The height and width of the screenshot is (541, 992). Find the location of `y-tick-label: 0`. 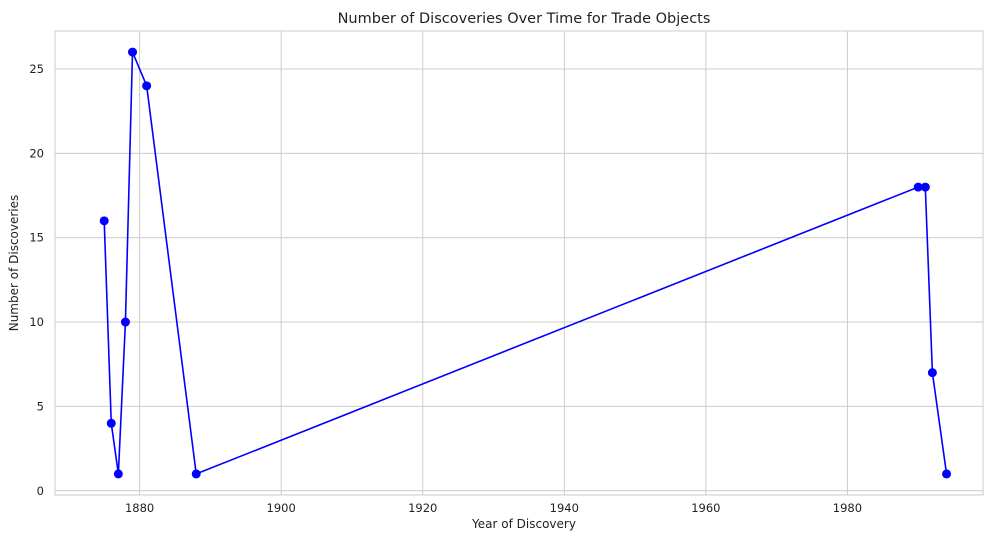

y-tick-label: 0 is located at coordinates (40, 491).